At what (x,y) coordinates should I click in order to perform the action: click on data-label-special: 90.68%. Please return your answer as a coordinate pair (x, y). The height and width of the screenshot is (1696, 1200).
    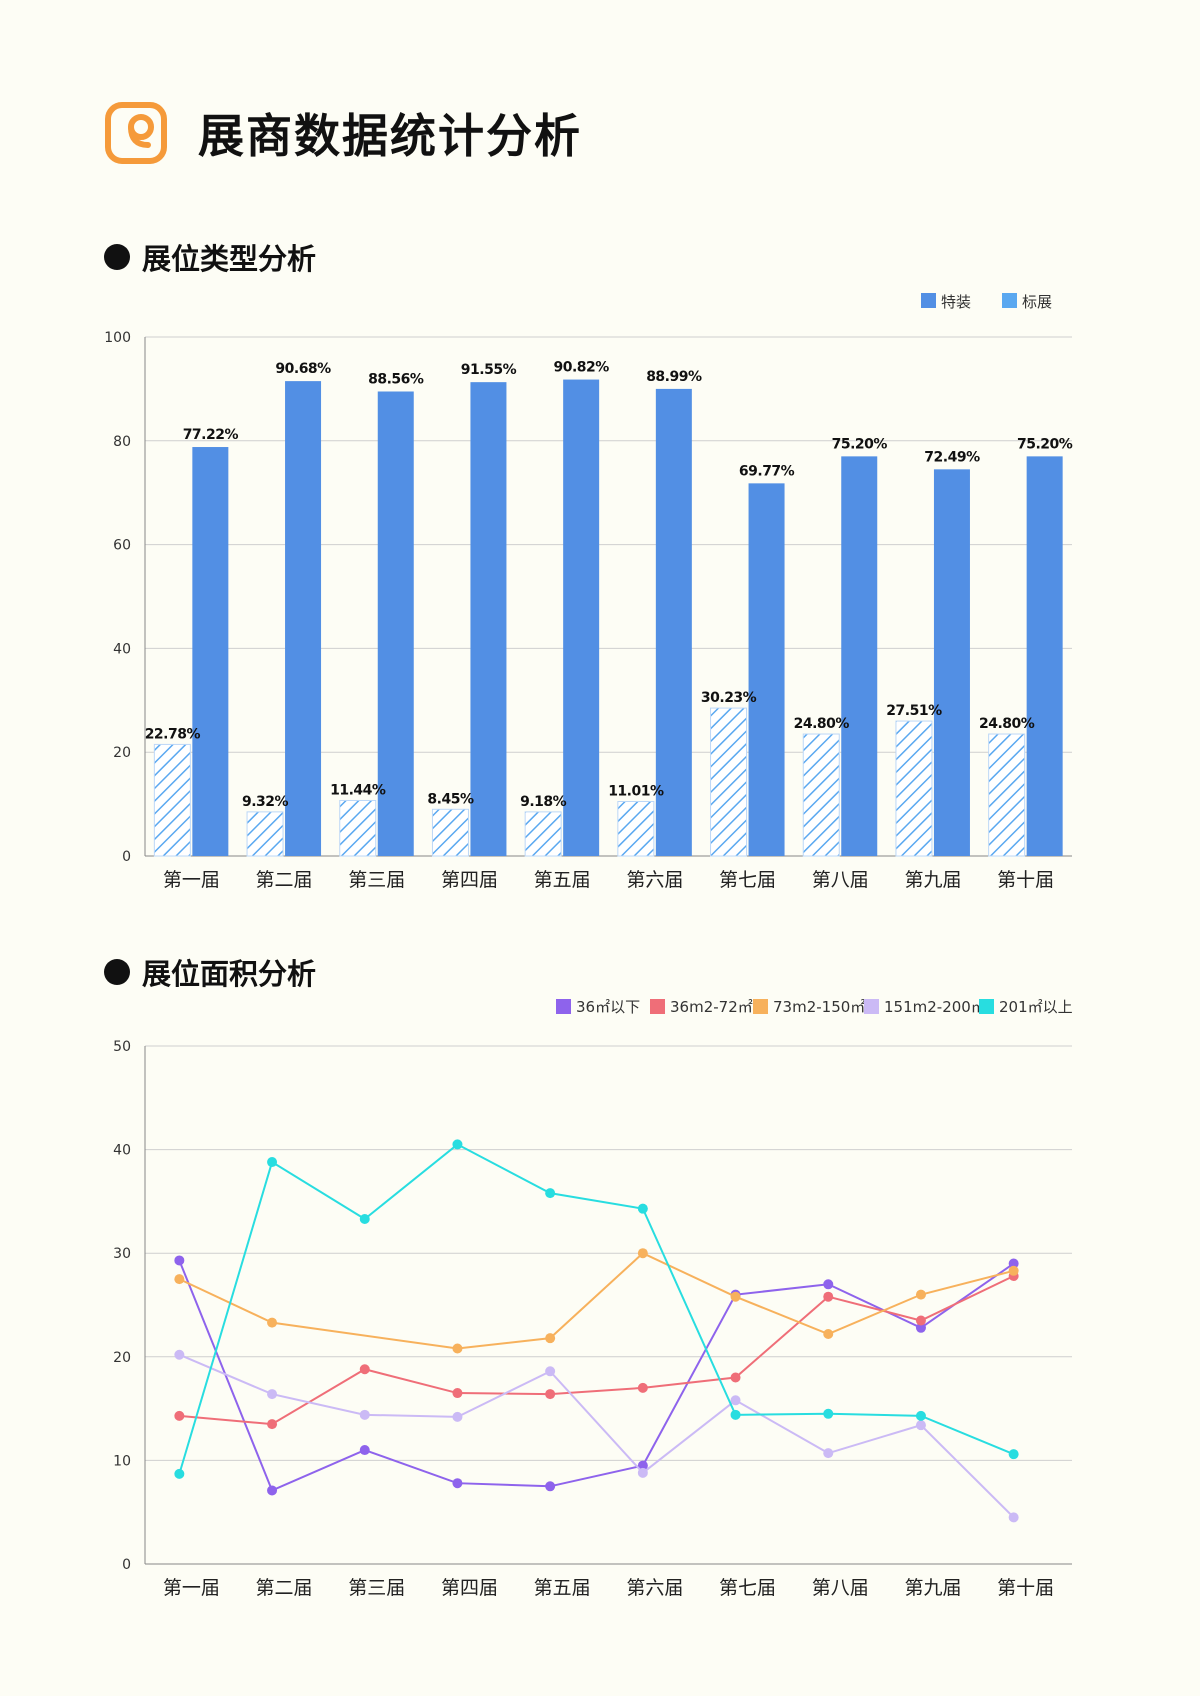
    Looking at the image, I should click on (303, 369).